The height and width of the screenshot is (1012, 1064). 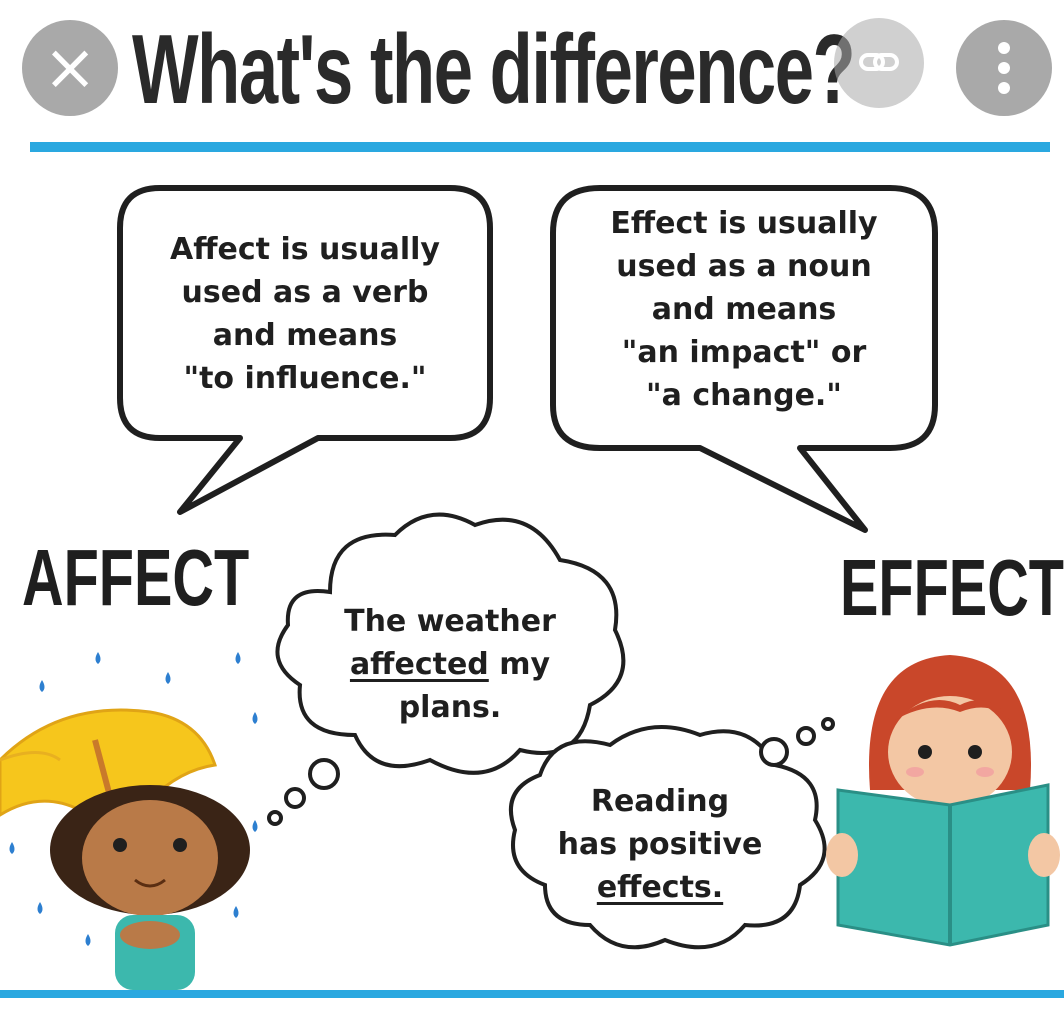 I want to click on girl-reading, so click(x=943, y=801).